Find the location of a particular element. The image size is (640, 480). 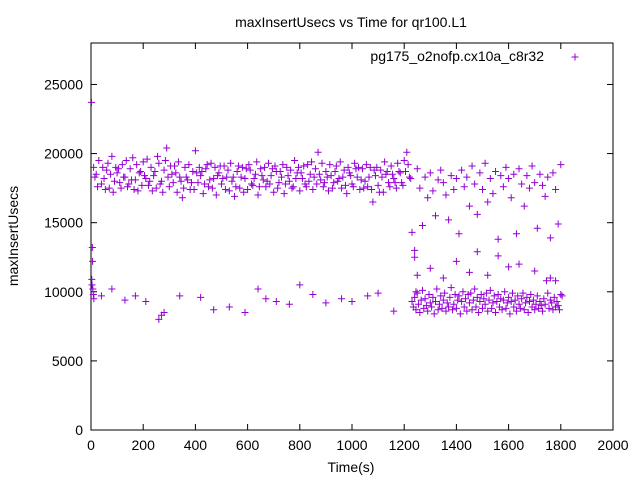

y-tick-label: 25000 is located at coordinates (63, 84).